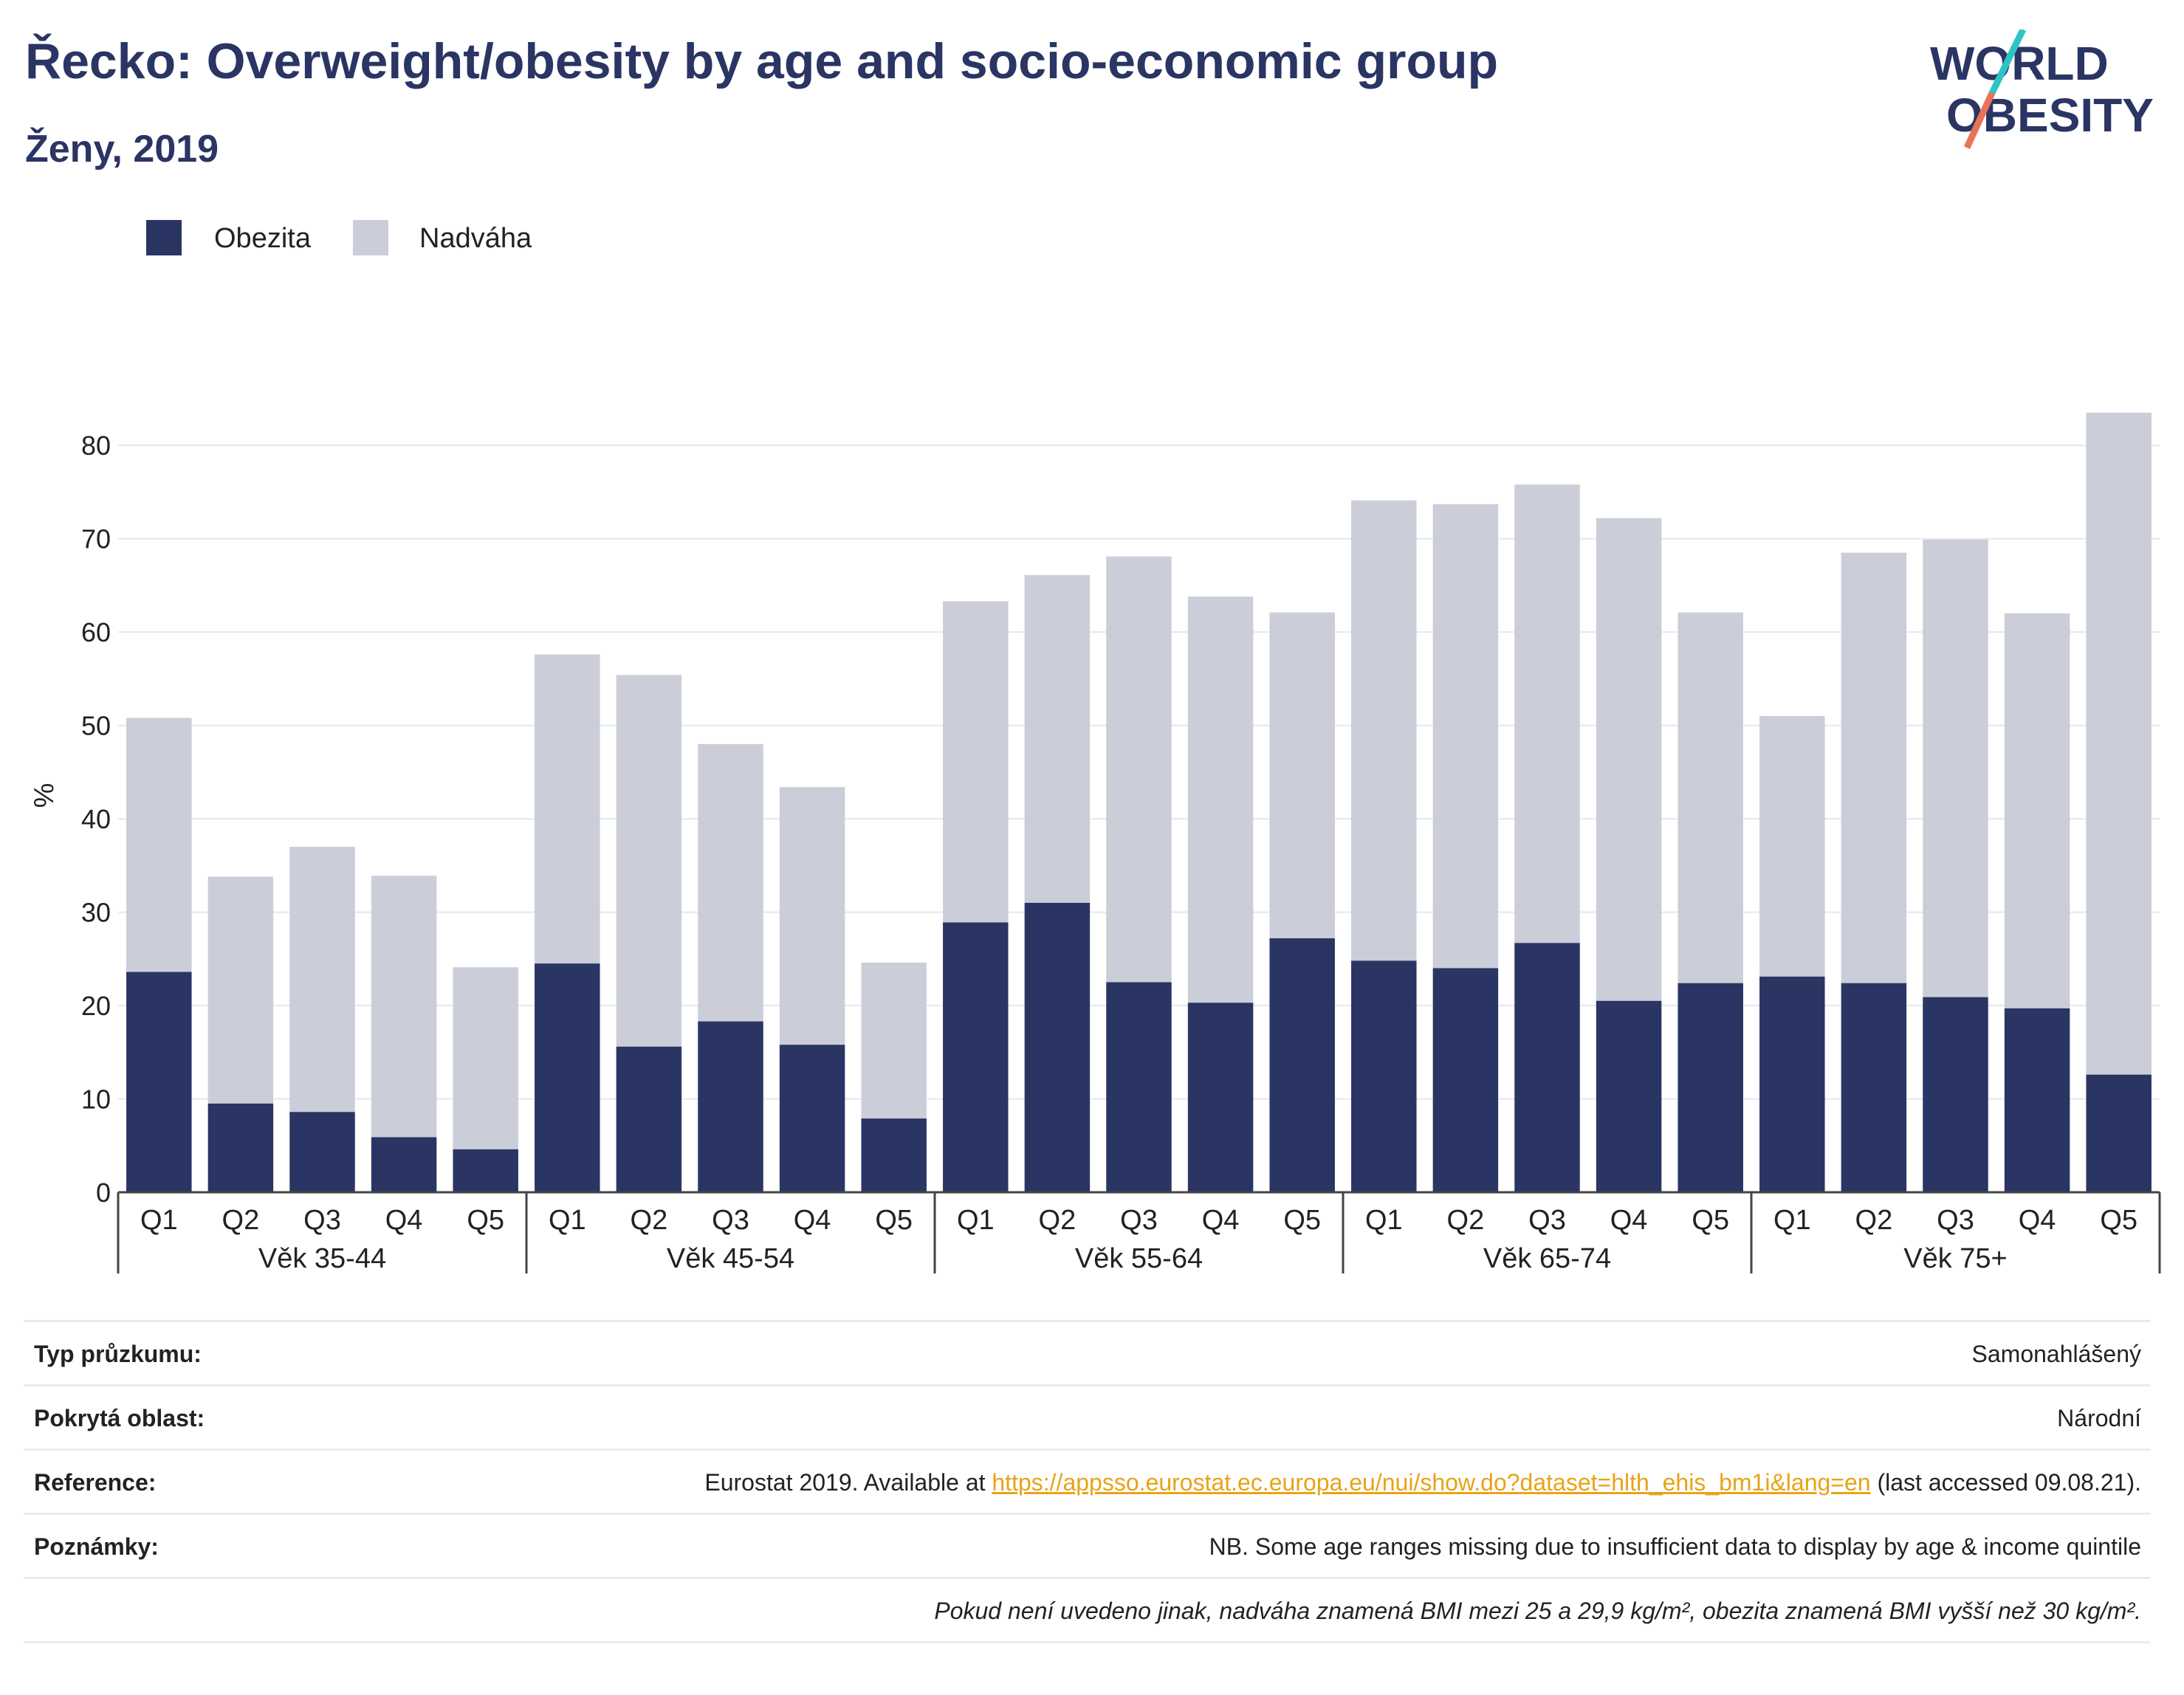 This screenshot has width=2184, height=1695. Describe the element at coordinates (1087, 1352) in the screenshot. I see `meta-row-survey-type: Typ průzkumu: Samonahlášený` at that location.